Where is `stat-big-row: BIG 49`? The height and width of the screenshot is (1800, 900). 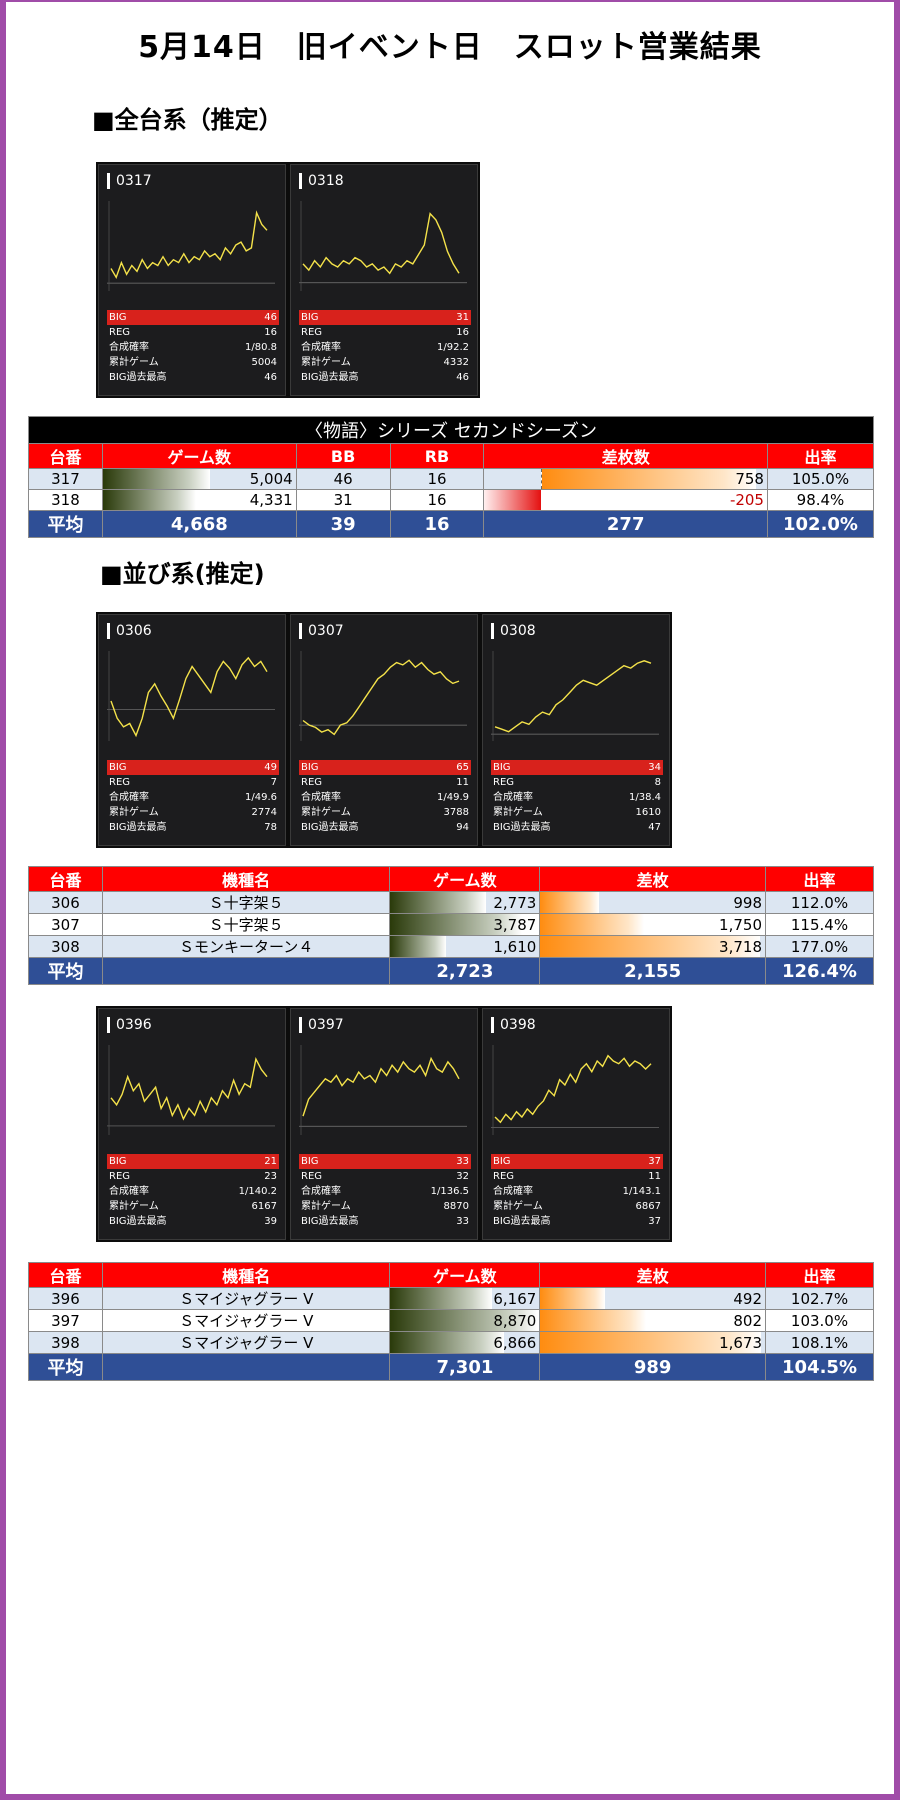 stat-big-row: BIG 49 is located at coordinates (193, 767).